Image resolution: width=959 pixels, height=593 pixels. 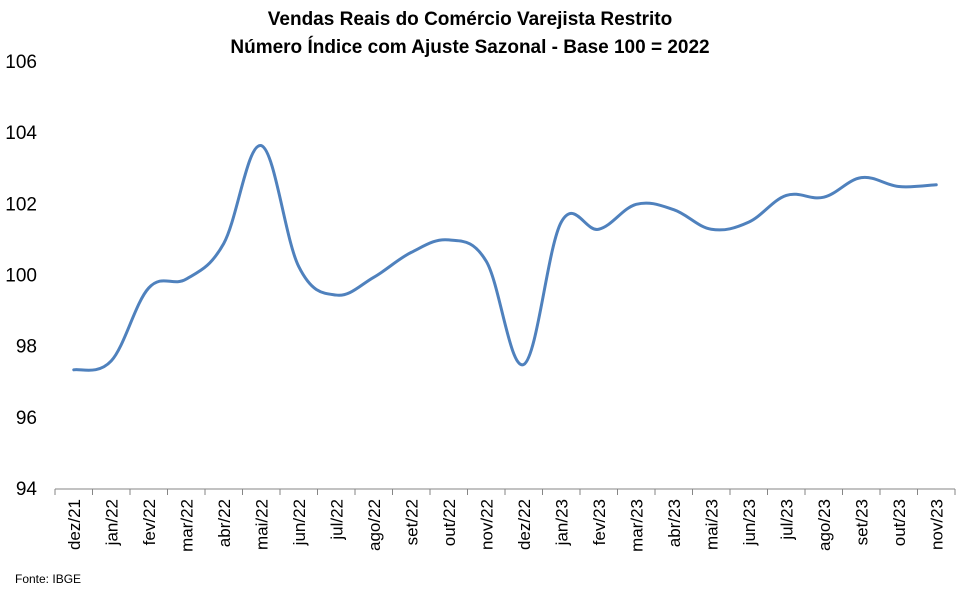 What do you see at coordinates (786, 520) in the screenshot?
I see `x-tick-label: jul/23` at bounding box center [786, 520].